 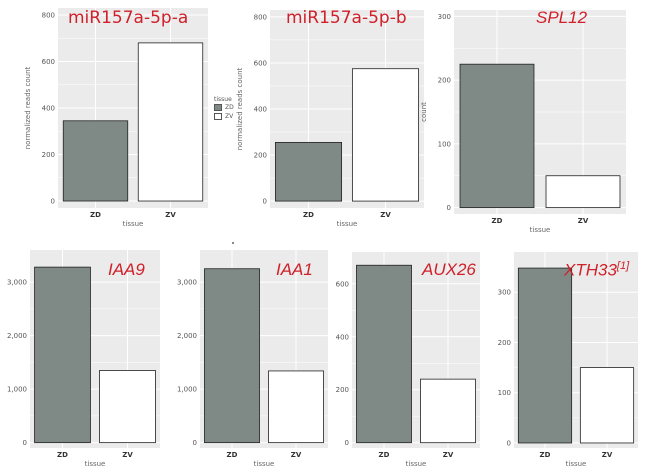 I want to click on chart-title-text: AUX26, so click(x=449, y=269).